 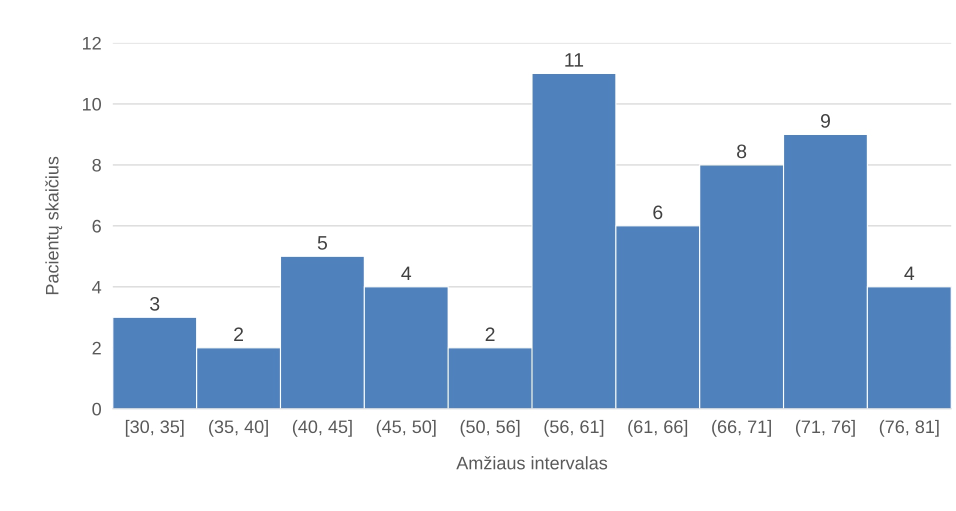 What do you see at coordinates (155, 428) in the screenshot?
I see `x-tick-label: [30, 35]` at bounding box center [155, 428].